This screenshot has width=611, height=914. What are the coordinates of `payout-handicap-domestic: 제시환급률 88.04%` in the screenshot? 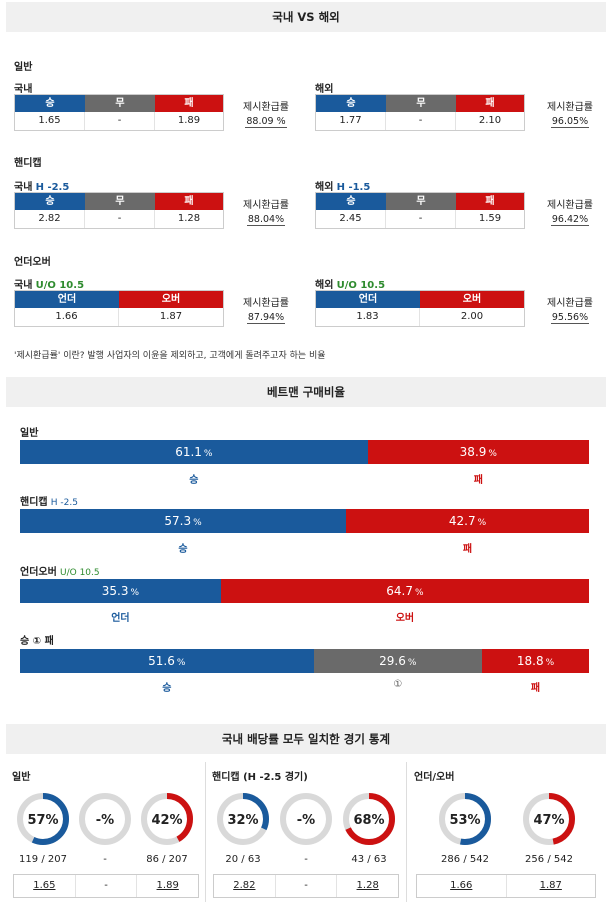 It's located at (266, 211).